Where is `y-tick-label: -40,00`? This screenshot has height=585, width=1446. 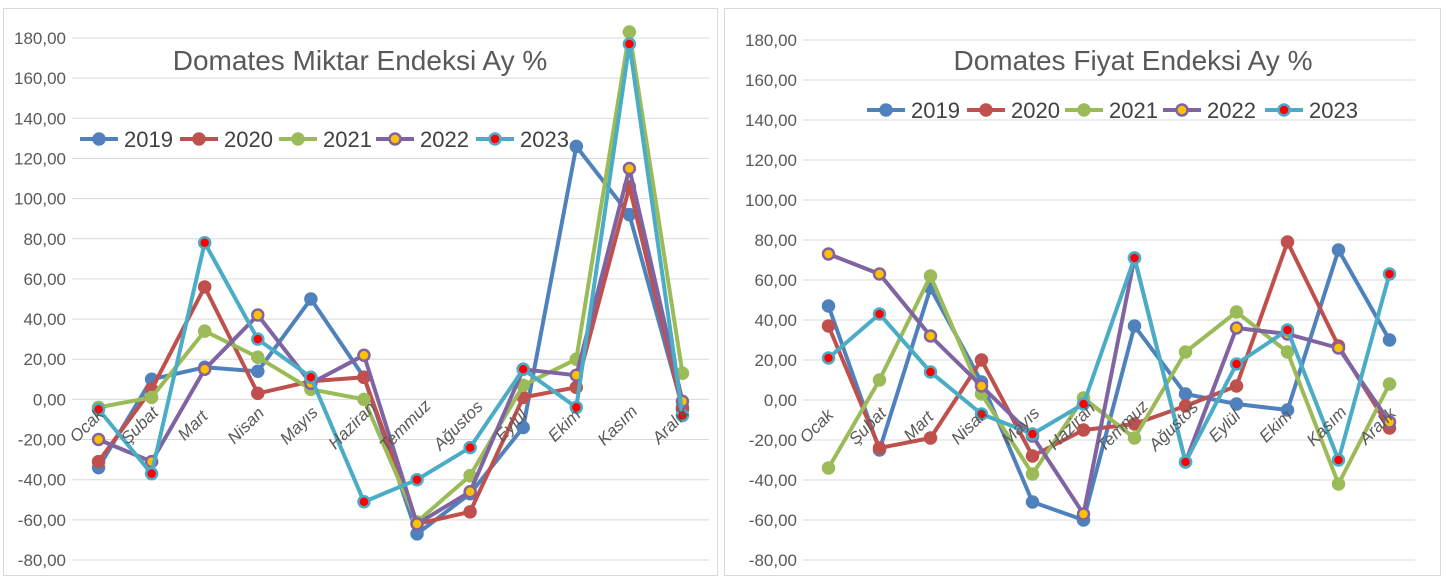
y-tick-label: -40,00 is located at coordinates (42, 480).